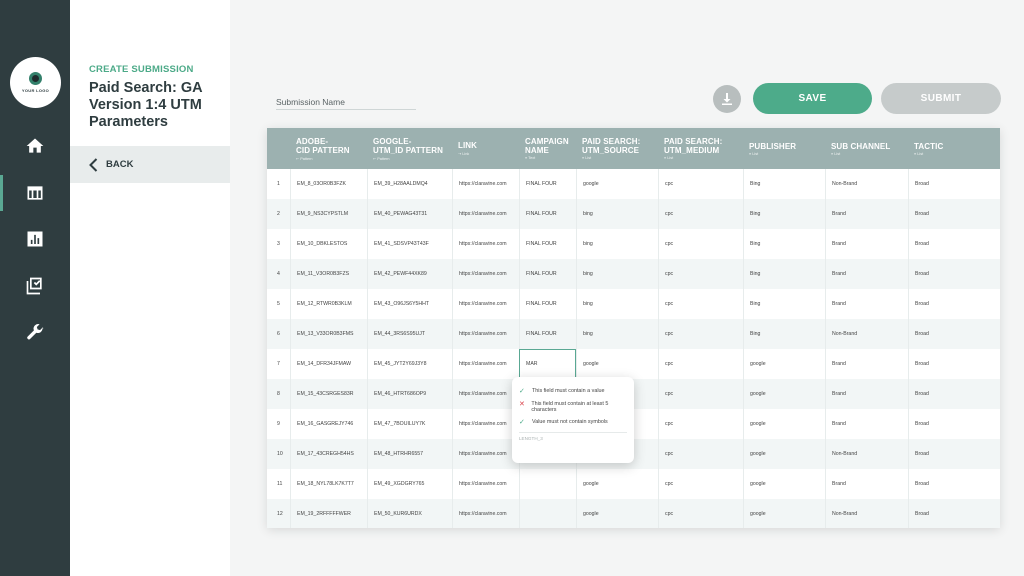 The width and height of the screenshot is (1024, 576). I want to click on company-logo: YOUR LOGO, so click(35, 82).